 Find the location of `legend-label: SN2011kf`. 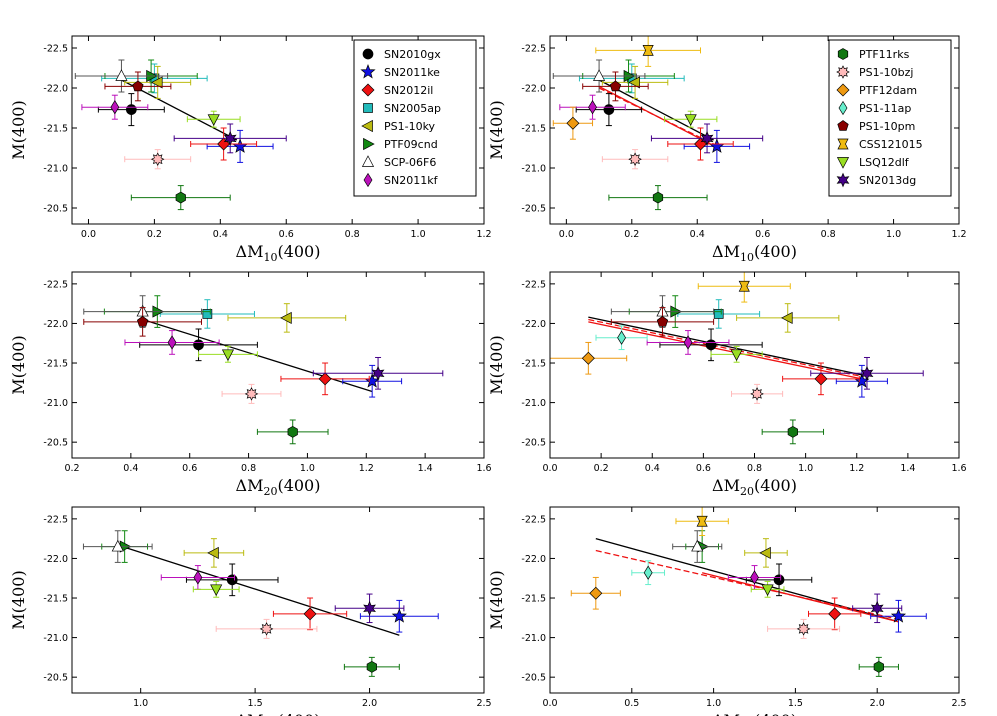

legend-label: SN2011kf is located at coordinates (411, 180).